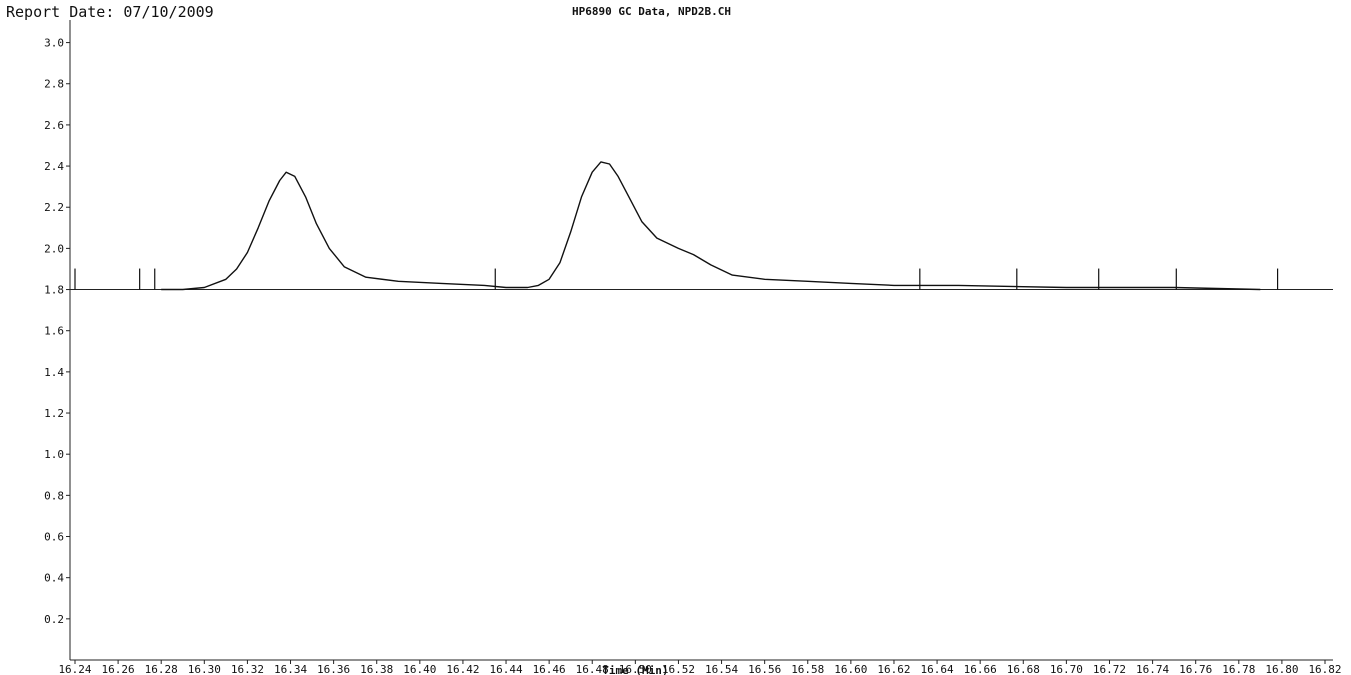 The height and width of the screenshot is (675, 1351). What do you see at coordinates (54, 43) in the screenshot?
I see `y-tick-label: 3.0` at bounding box center [54, 43].